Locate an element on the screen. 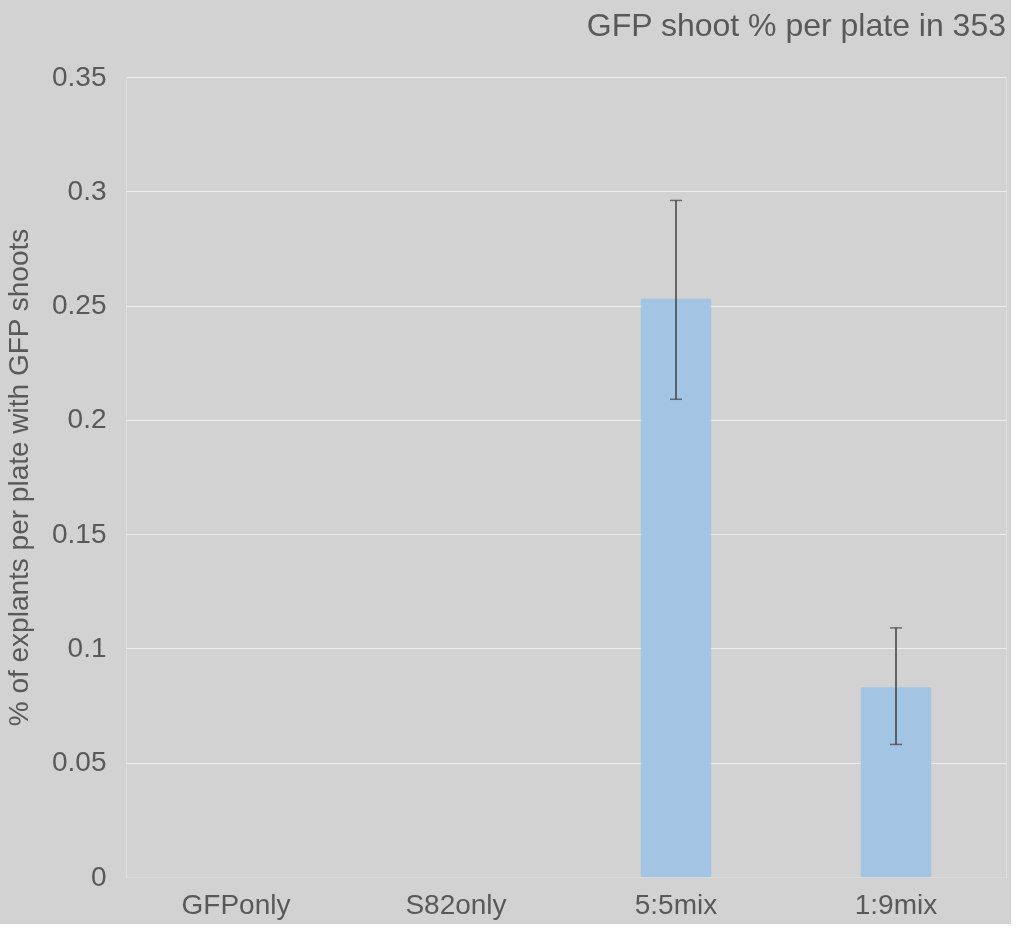 The width and height of the screenshot is (1035, 933). x-tick-label: 5:5mix is located at coordinates (676, 904).